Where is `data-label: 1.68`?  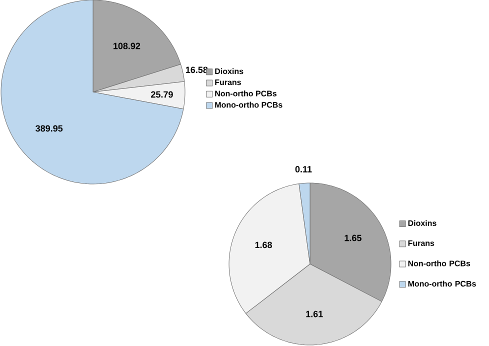
data-label: 1.68 is located at coordinates (263, 245).